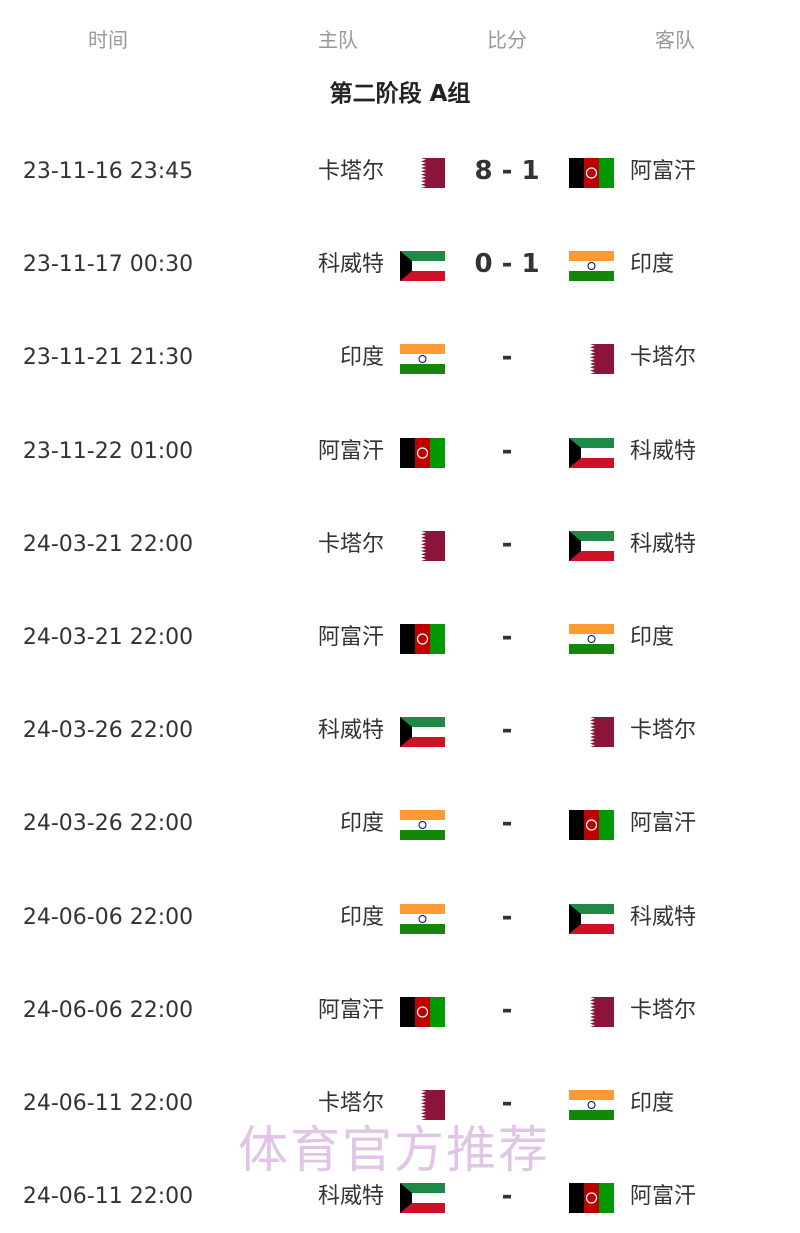  I want to click on match-row: 23-11-17 00:30 科威特 0 - 1 印度, so click(400, 266).